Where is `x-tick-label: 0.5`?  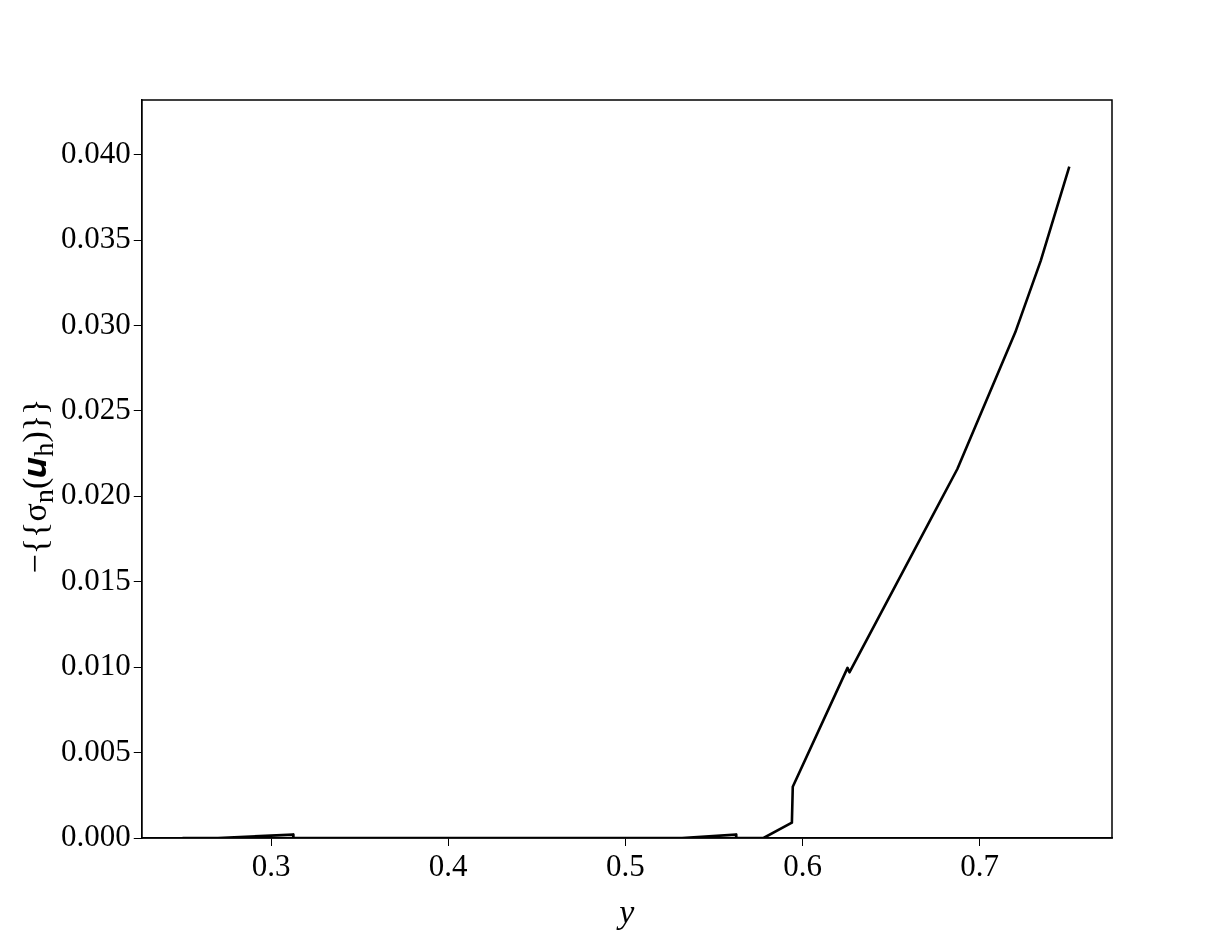
x-tick-label: 0.5 is located at coordinates (625, 865).